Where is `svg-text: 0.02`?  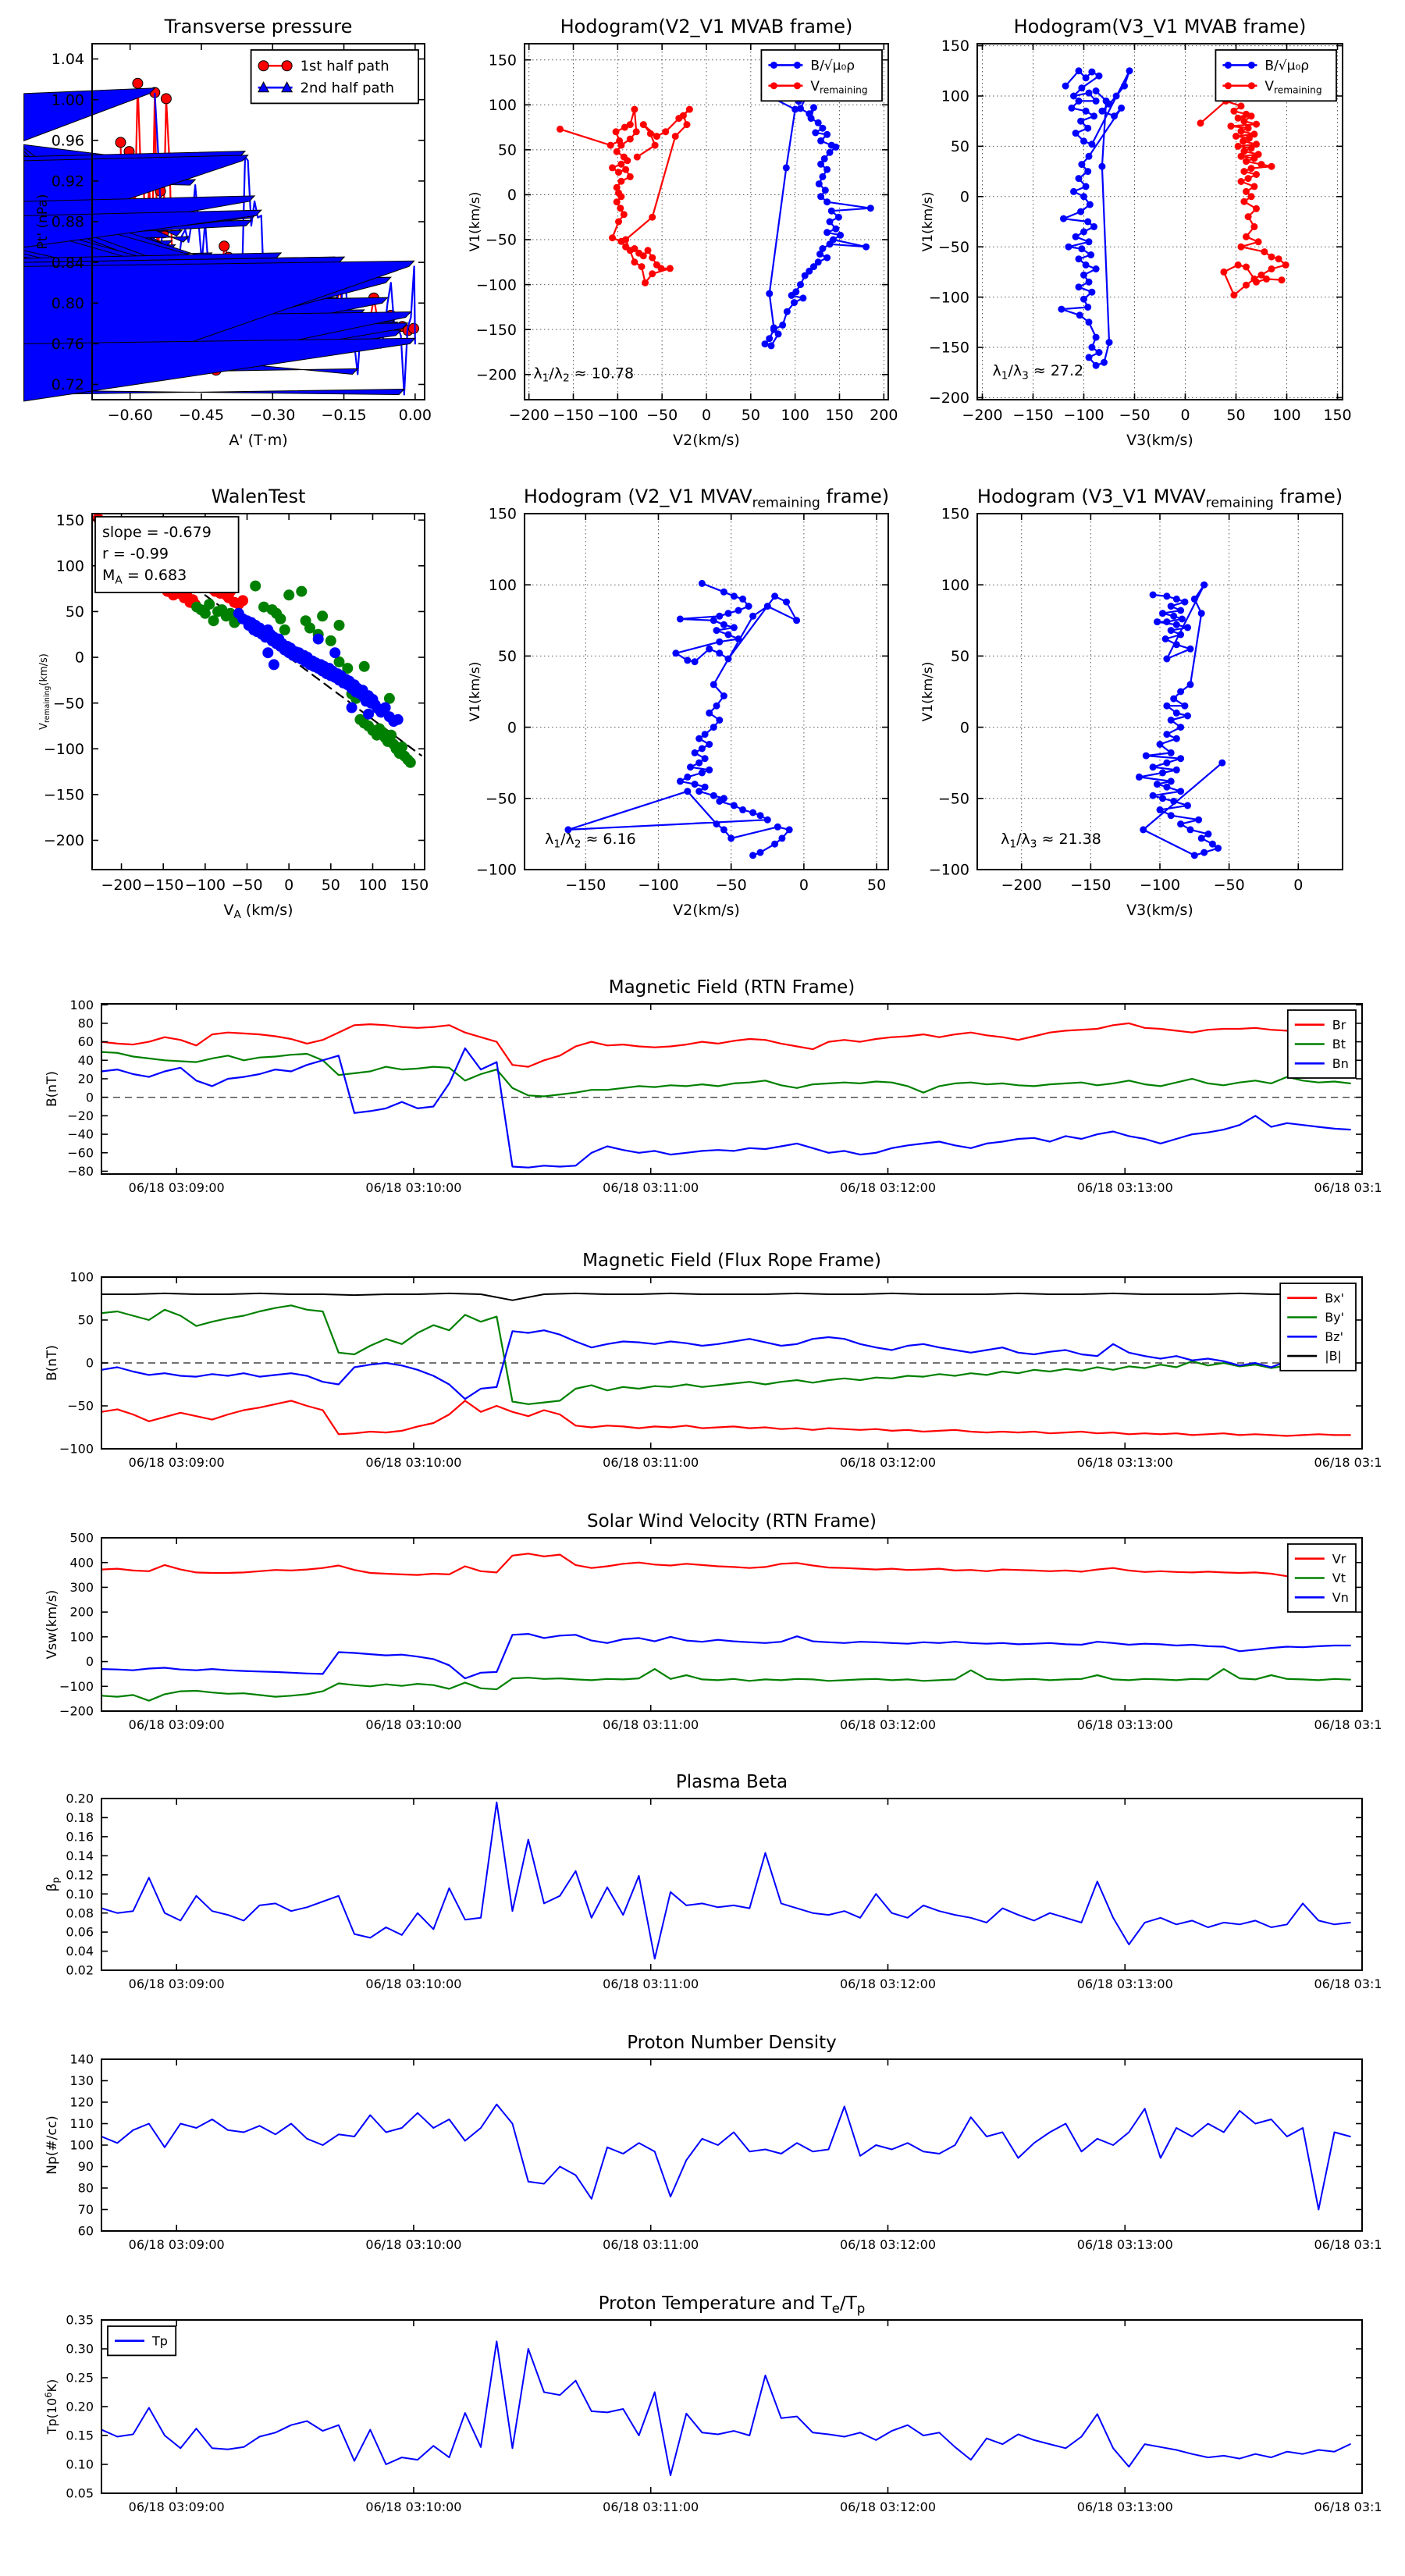
svg-text: 0.02 is located at coordinates (80, 1970).